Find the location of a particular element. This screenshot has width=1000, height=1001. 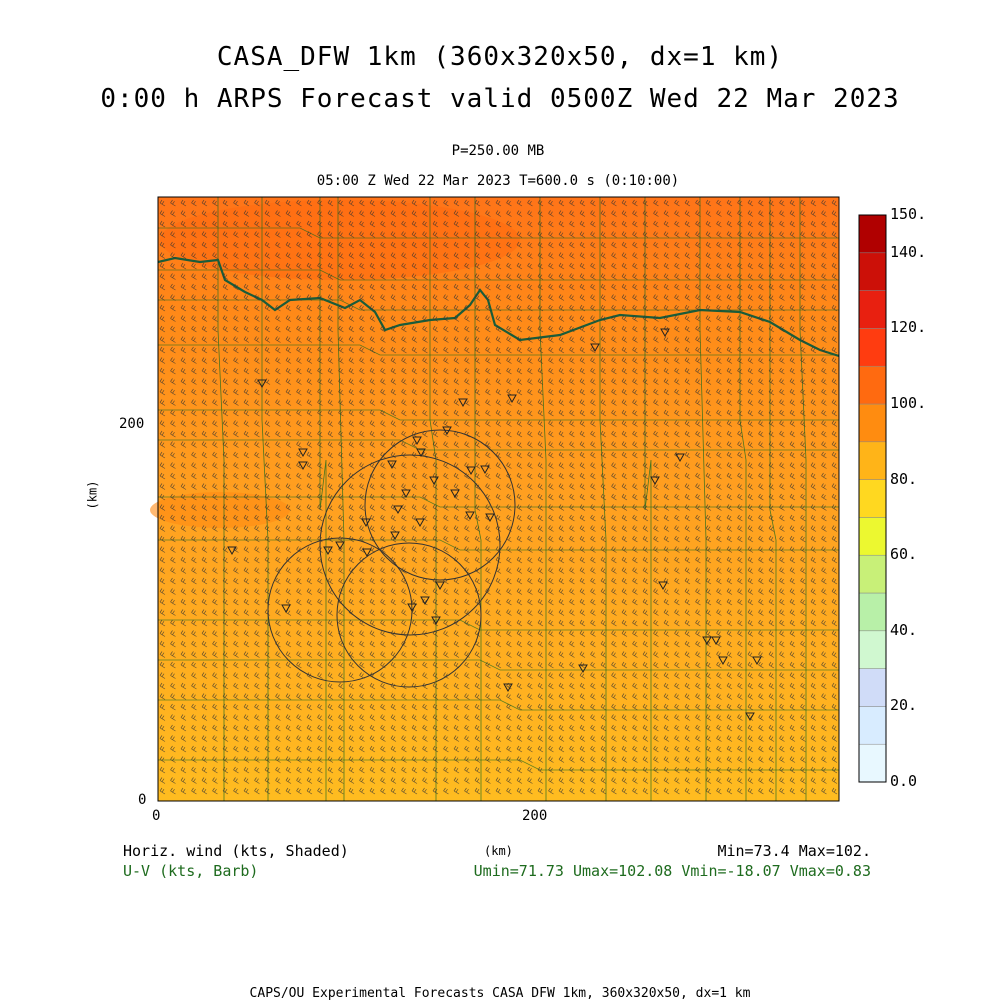

y-axis-unit-label: (km) is located at coordinates (92, 495).